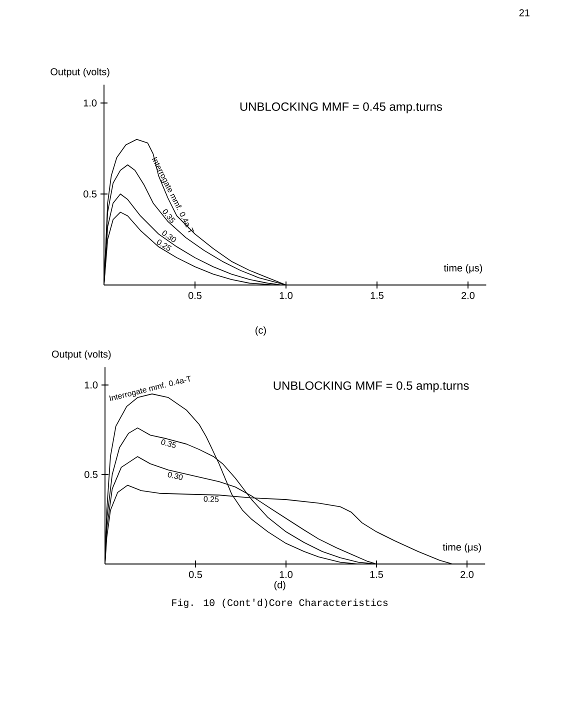 The width and height of the screenshot is (561, 726). I want to click on text: 21, so click(524, 12).